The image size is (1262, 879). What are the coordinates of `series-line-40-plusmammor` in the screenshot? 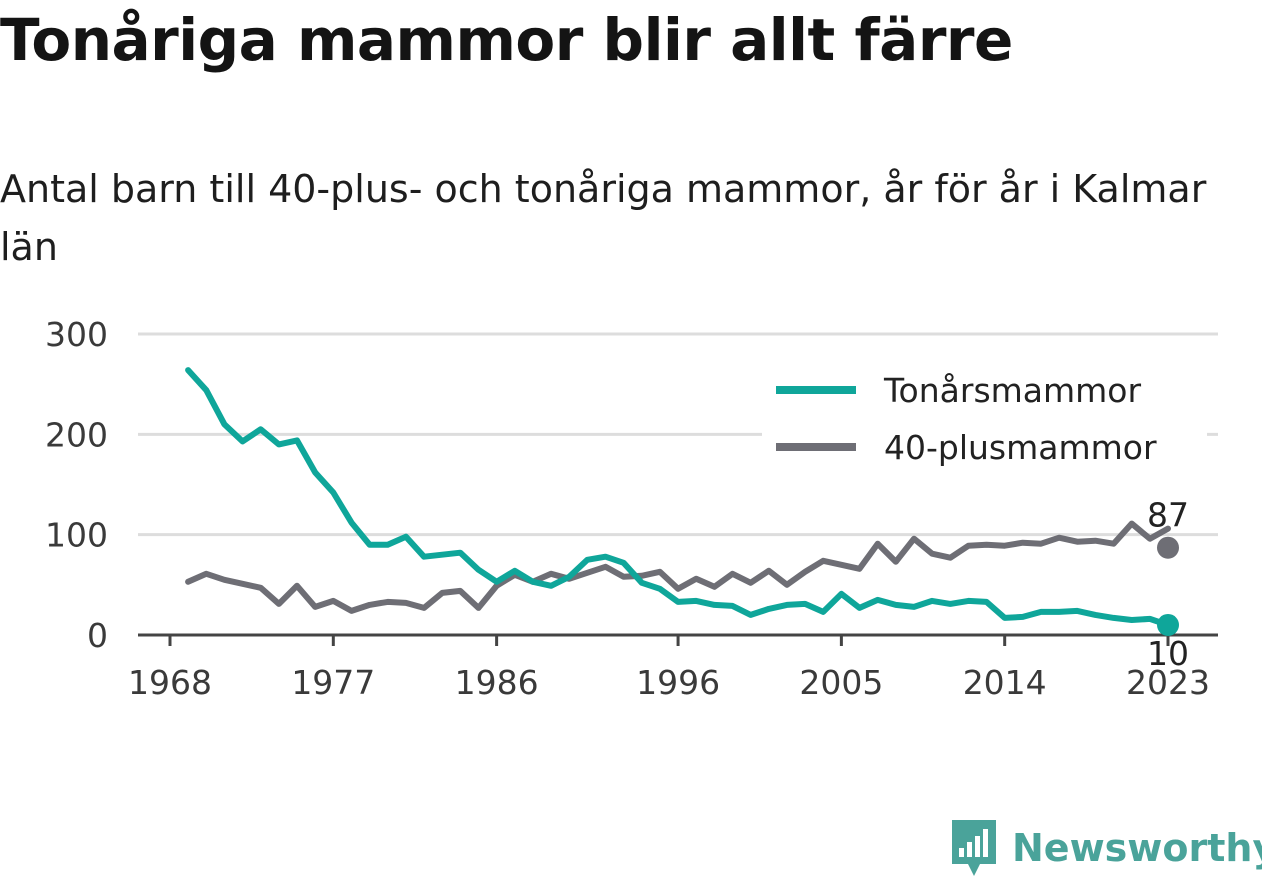 It's located at (678, 567).